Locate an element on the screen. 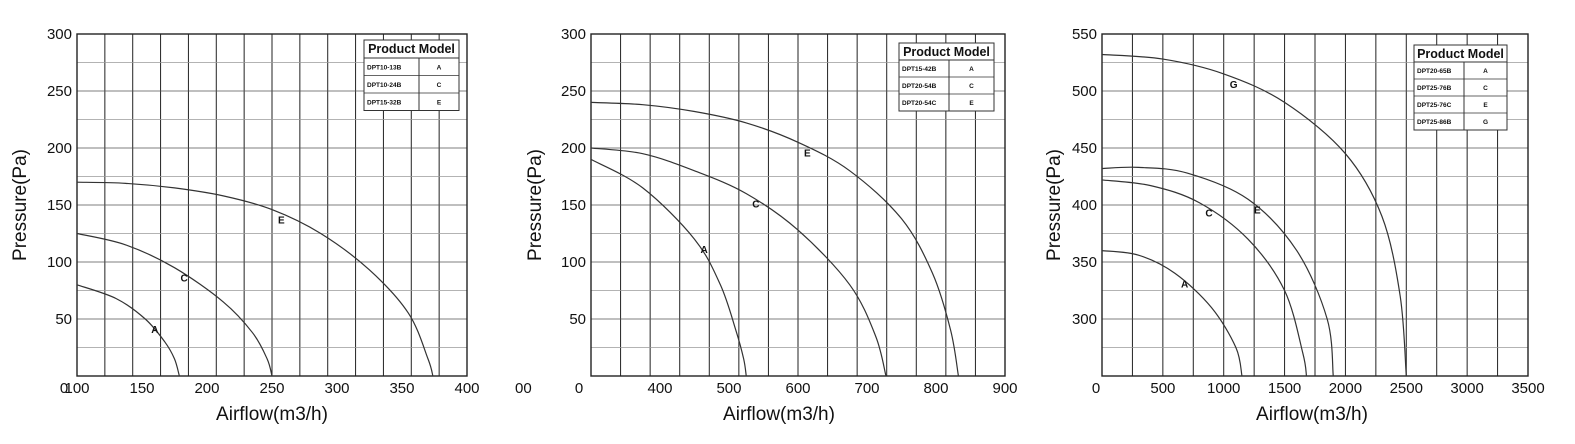 This screenshot has width=1575, height=444. x-tick-label: 3500 is located at coordinates (1527, 388).